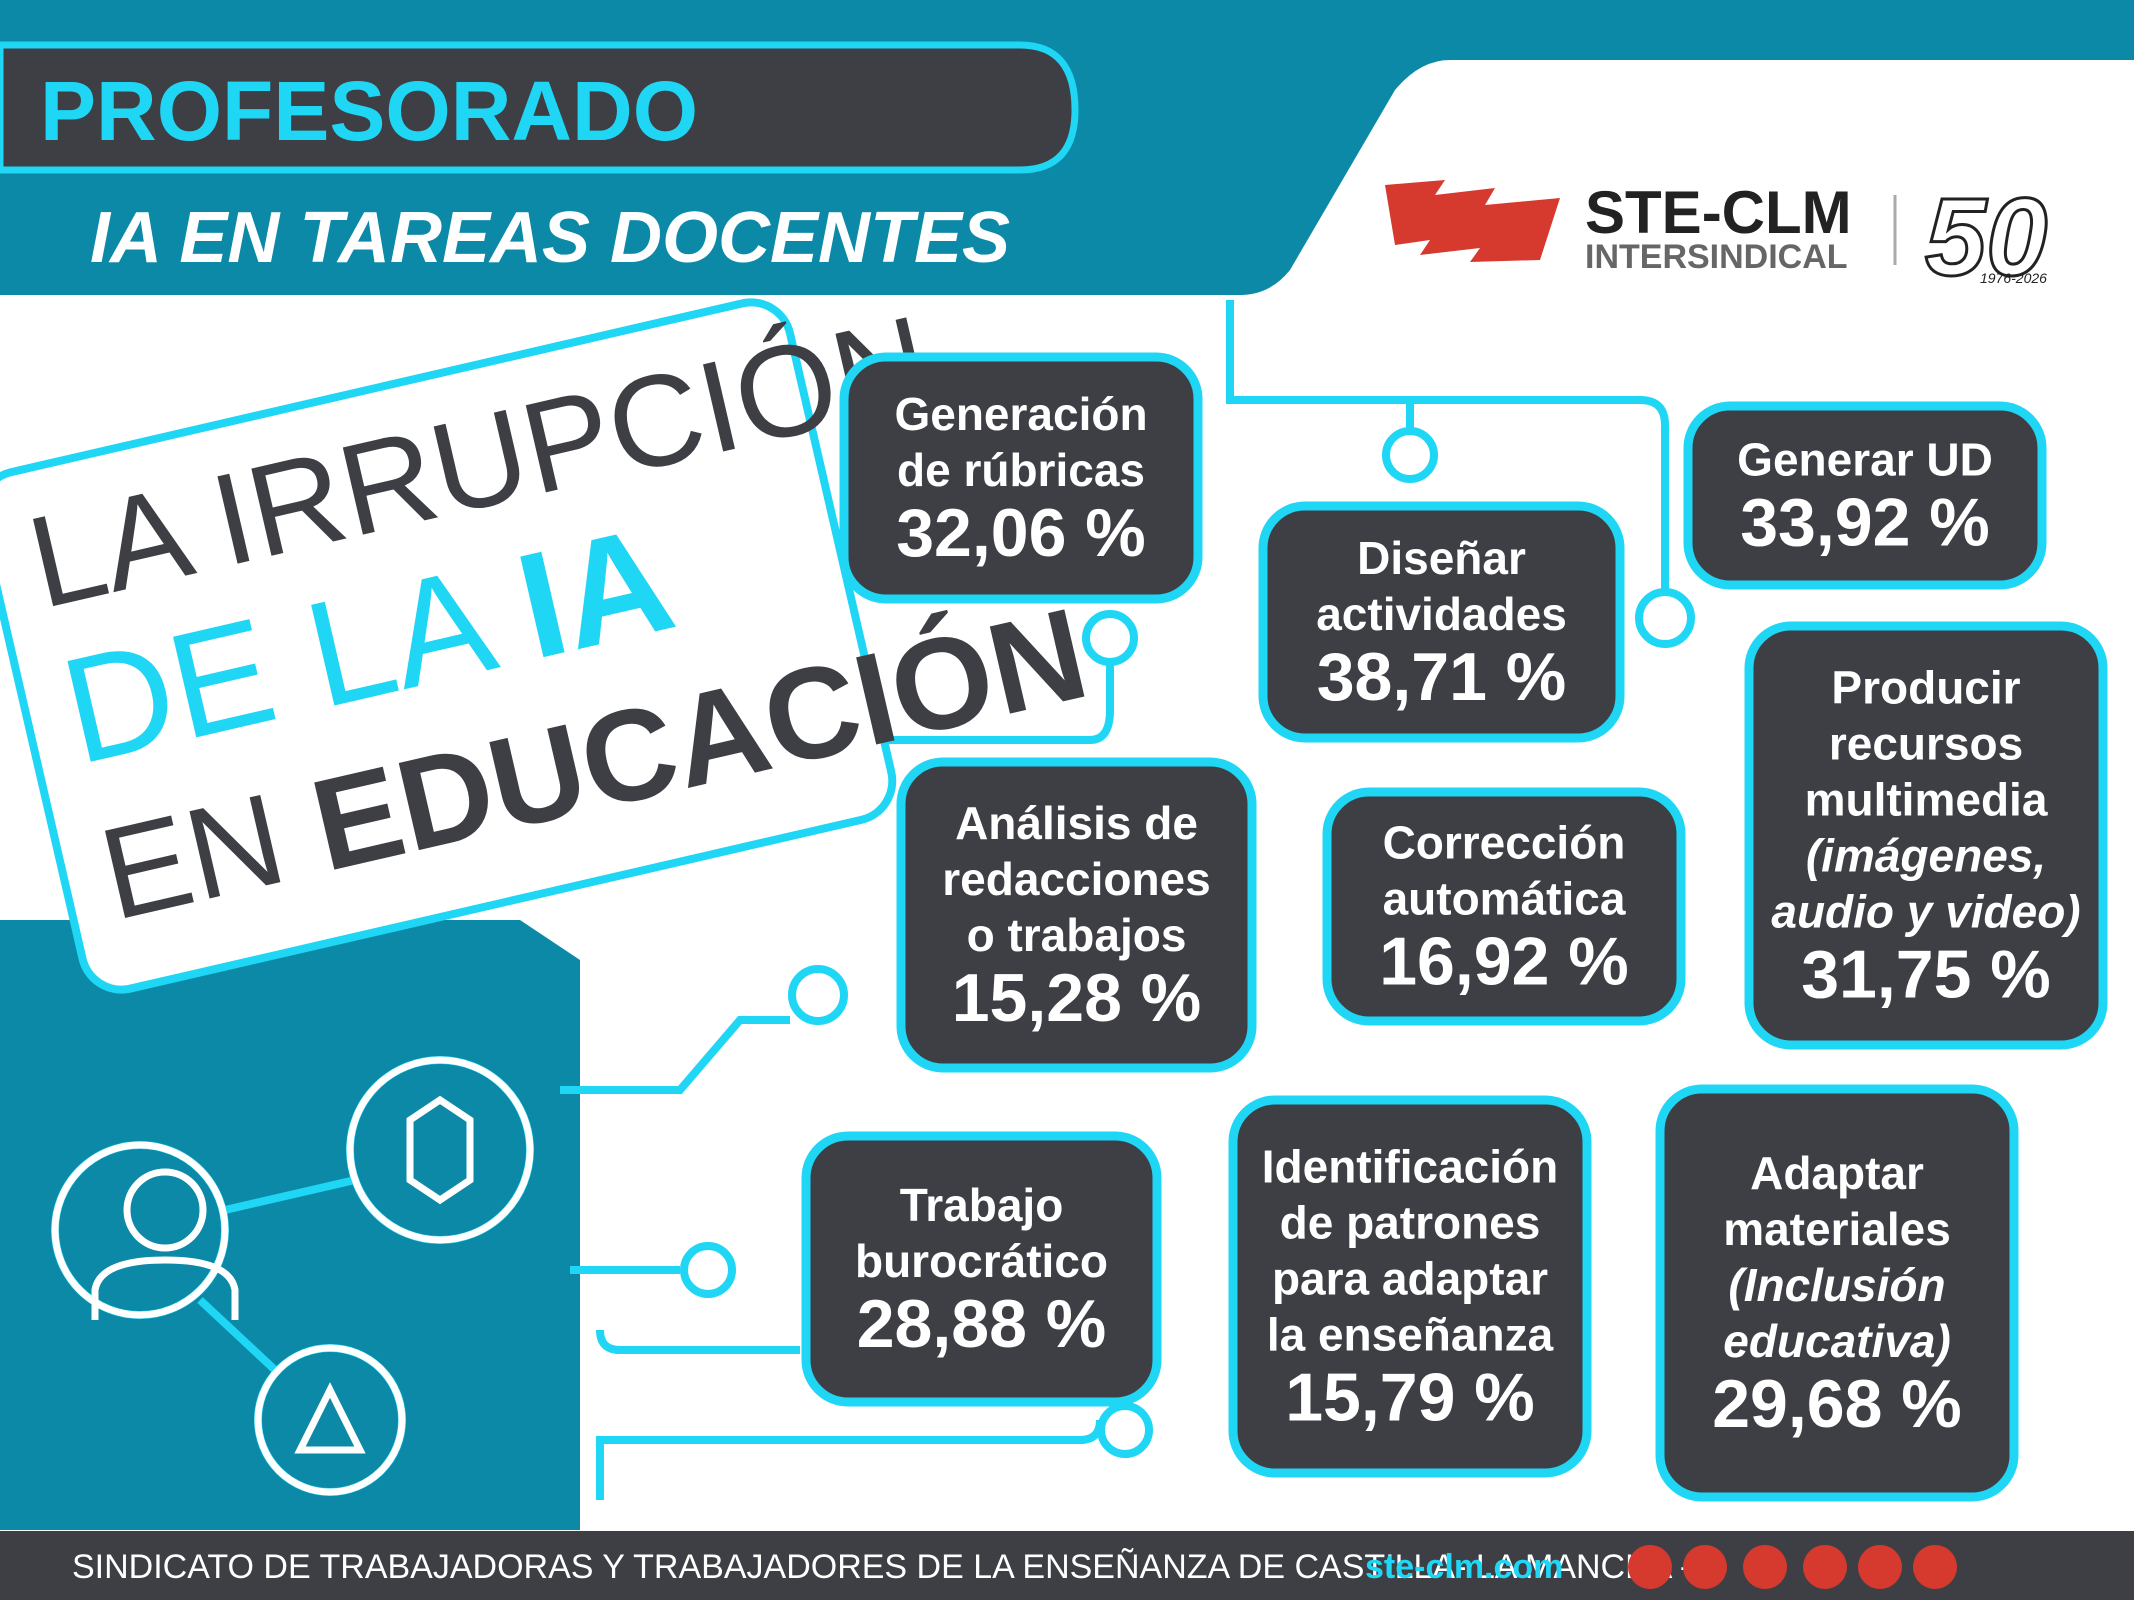 The height and width of the screenshot is (1600, 2134). Describe the element at coordinates (1410, 1166) in the screenshot. I see `item-label: Identificación` at that location.